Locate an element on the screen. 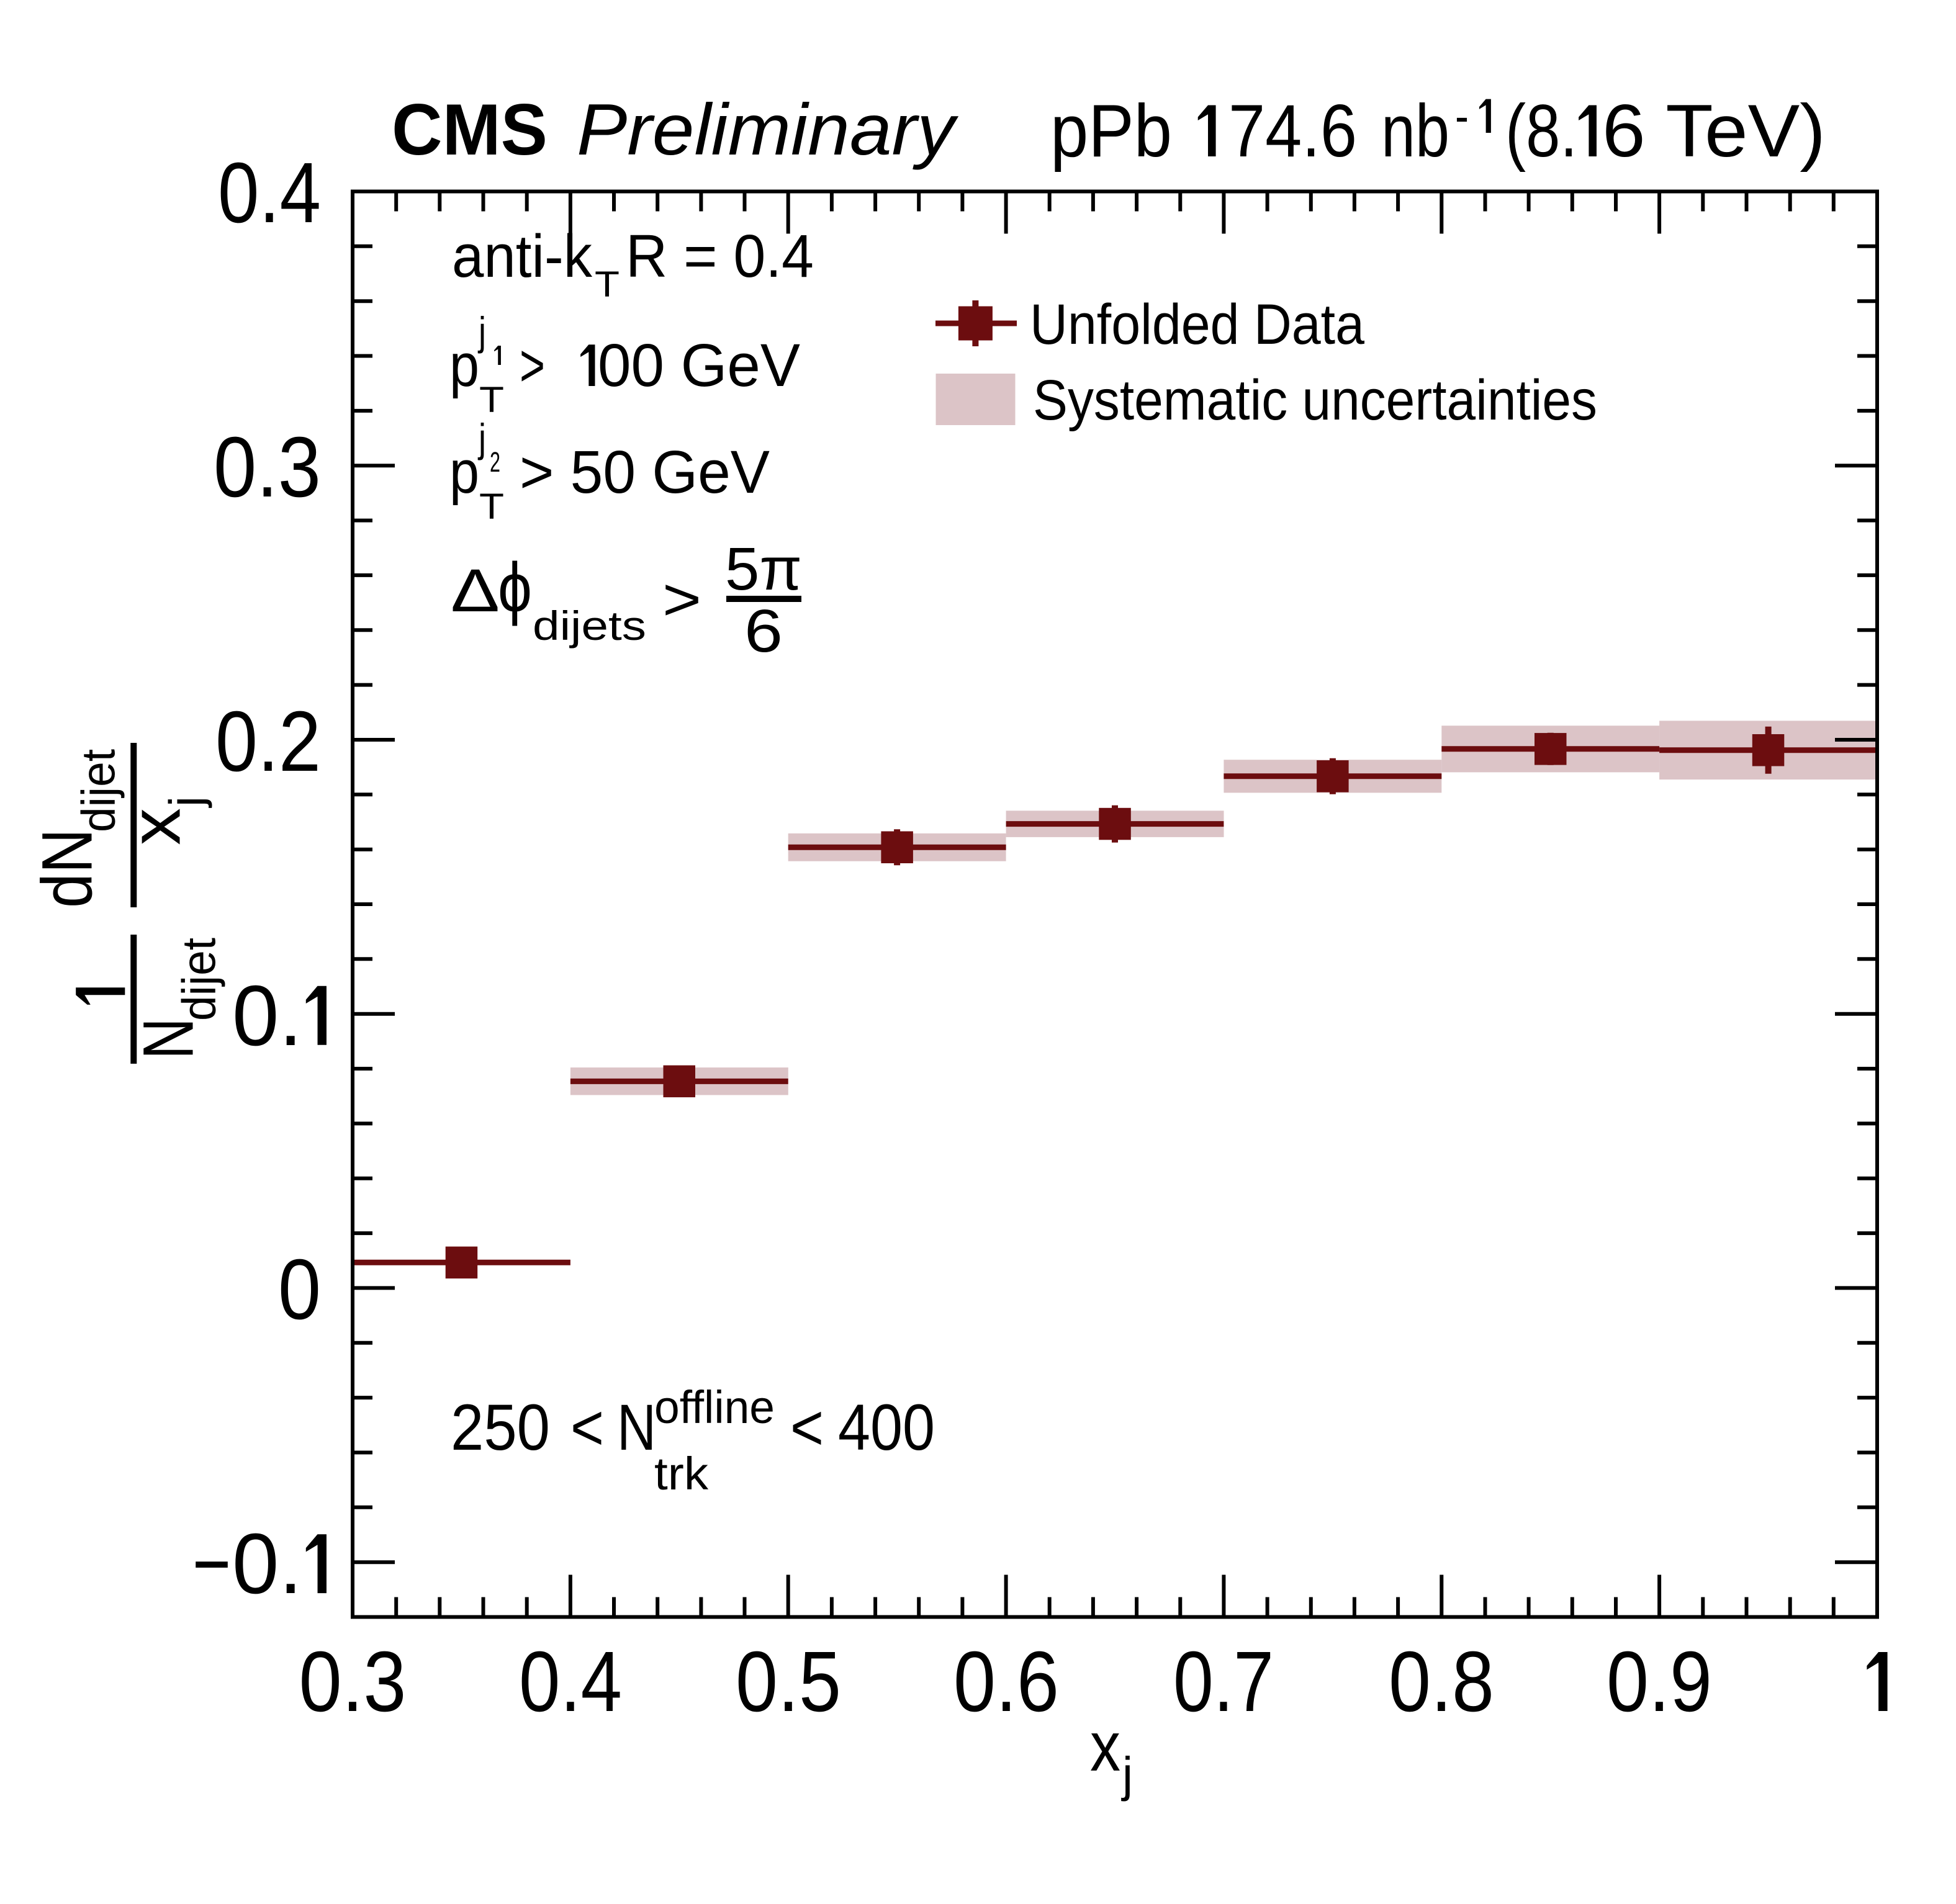 Image resolution: width=1956 pixels, height=1904 pixels. svg-text: CMS is located at coordinates (470, 130).